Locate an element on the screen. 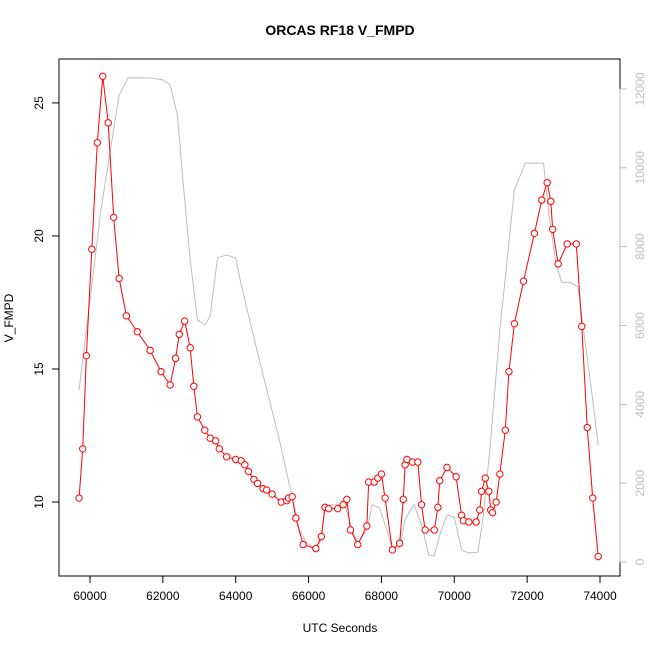 The image size is (650, 650). y2-tick-label: 0 is located at coordinates (640, 561).